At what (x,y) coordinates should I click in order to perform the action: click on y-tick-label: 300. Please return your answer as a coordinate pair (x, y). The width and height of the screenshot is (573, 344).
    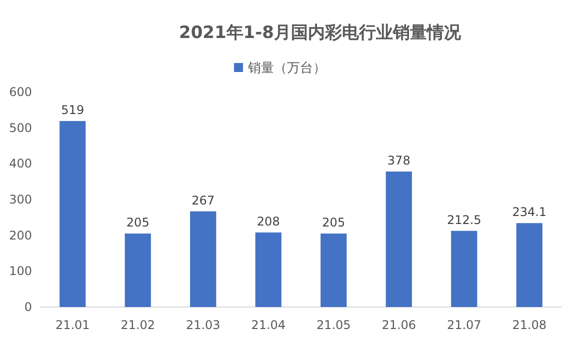
    Looking at the image, I should click on (20, 199).